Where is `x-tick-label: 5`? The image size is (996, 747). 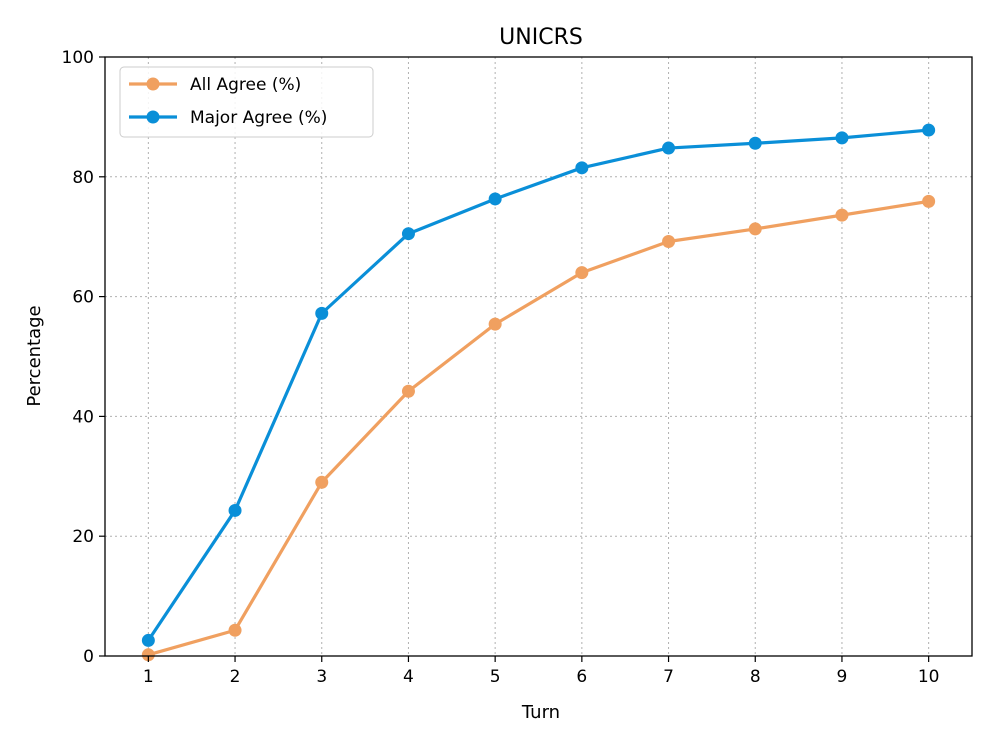
x-tick-label: 5 is located at coordinates (495, 677).